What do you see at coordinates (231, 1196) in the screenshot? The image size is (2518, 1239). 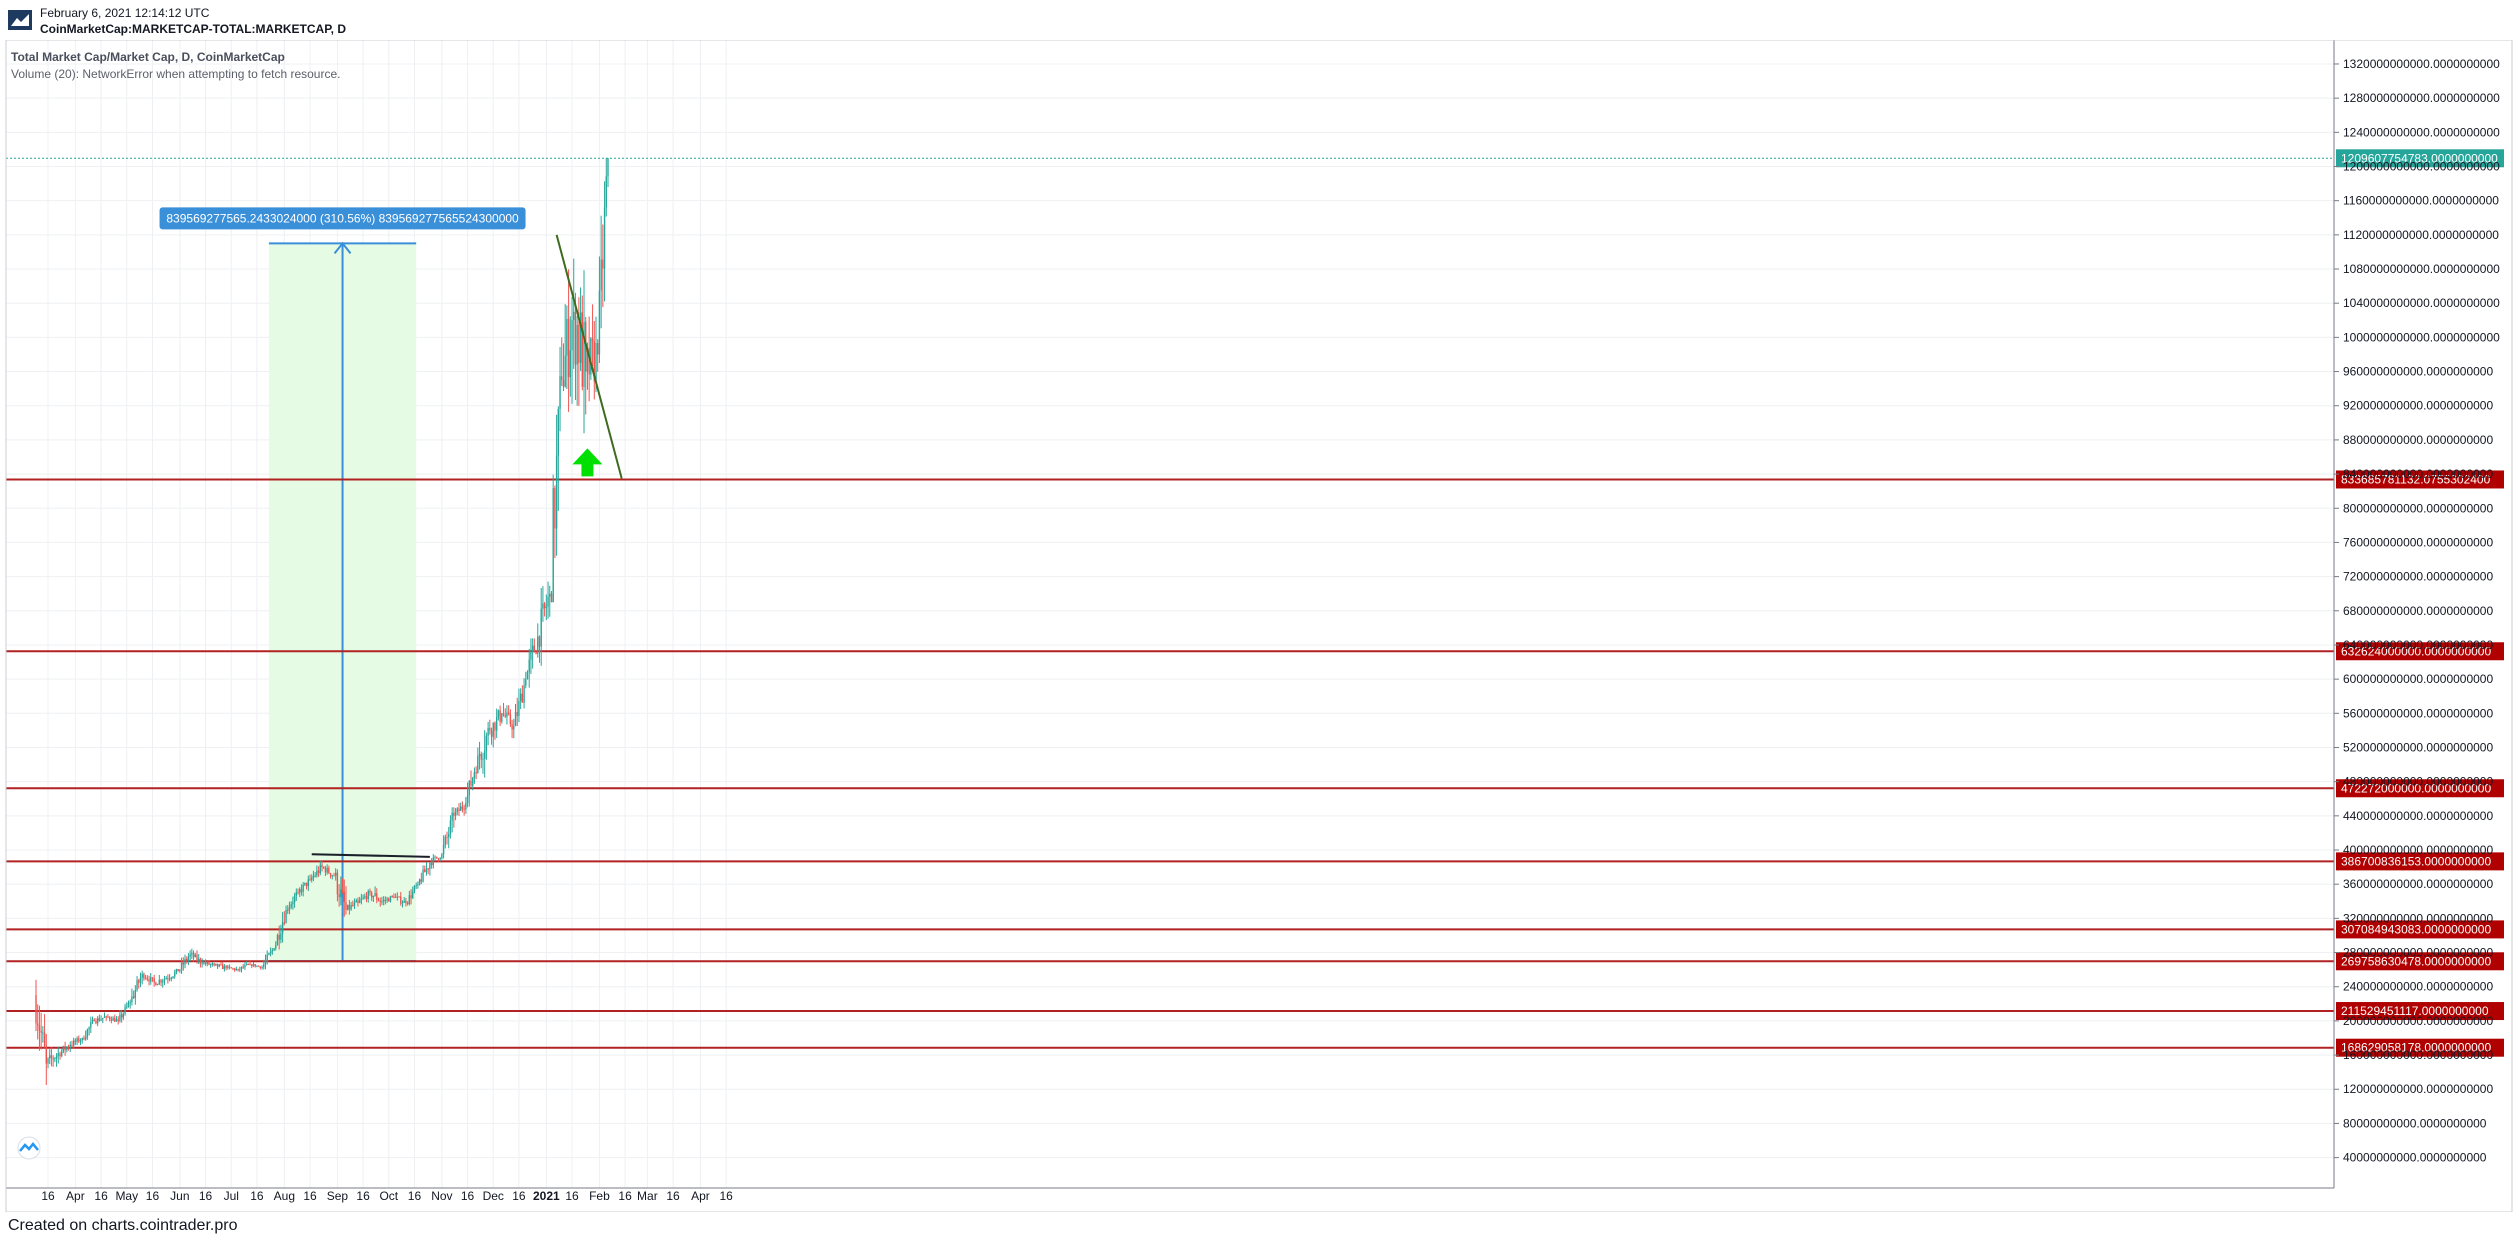 I see `x-tick-label: Jul` at bounding box center [231, 1196].